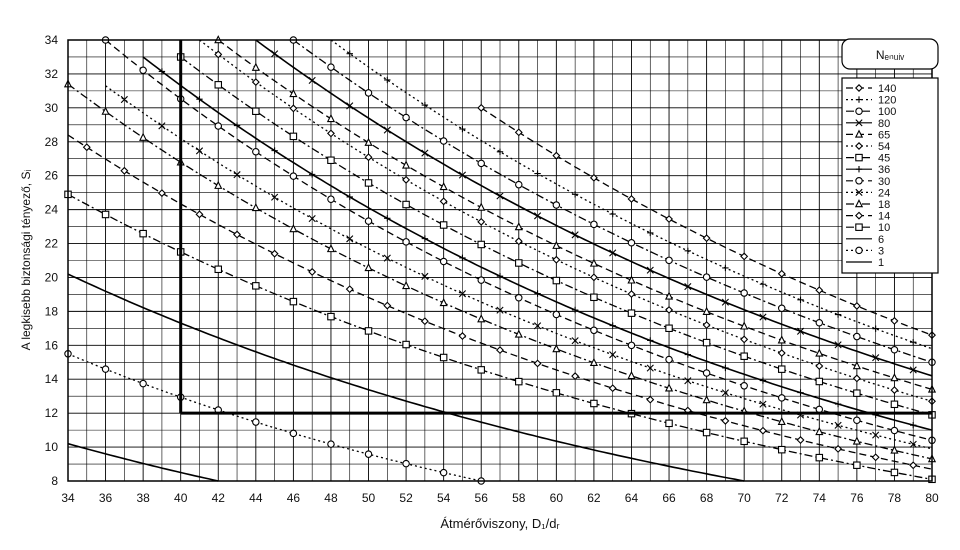 The height and width of the screenshot is (550, 960). Describe the element at coordinates (868, 205) in the screenshot. I see `legend-item: 18` at that location.